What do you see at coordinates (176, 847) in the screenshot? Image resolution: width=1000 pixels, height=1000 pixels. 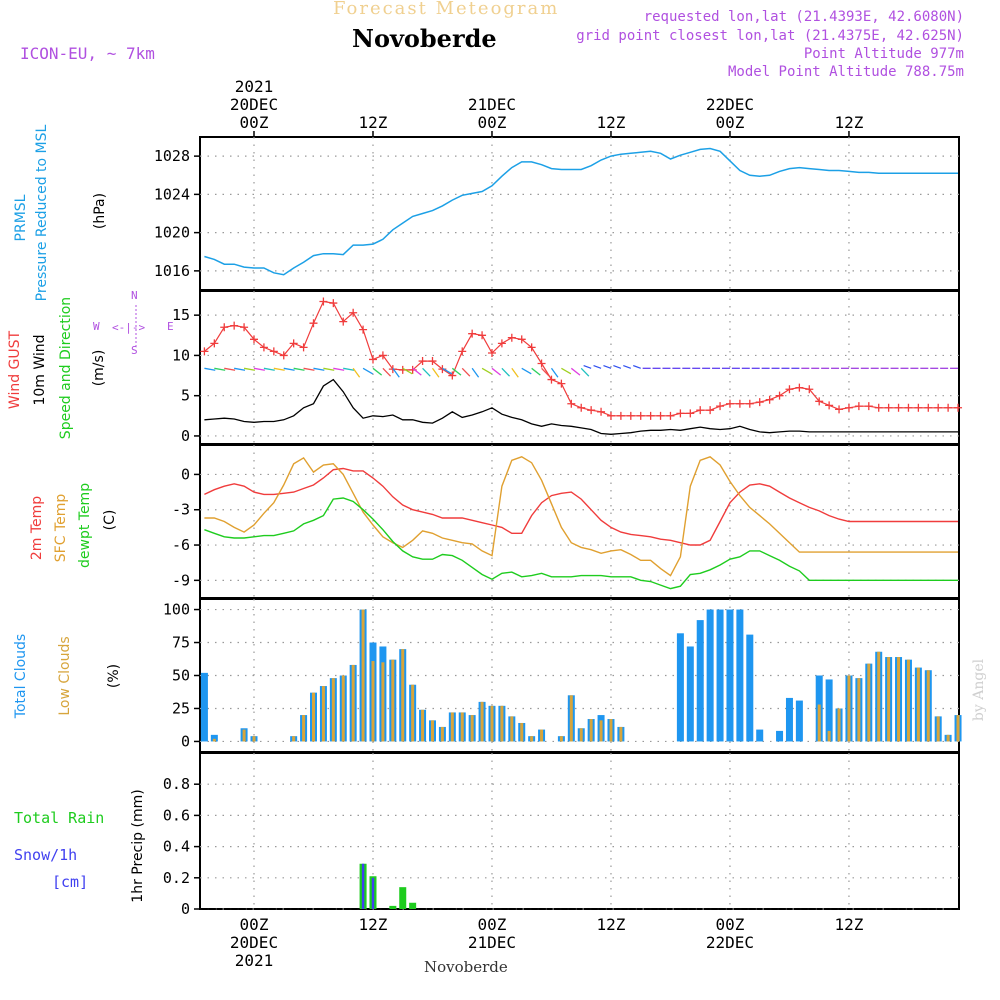 I see `y-tick-label: 0.4` at bounding box center [176, 847].